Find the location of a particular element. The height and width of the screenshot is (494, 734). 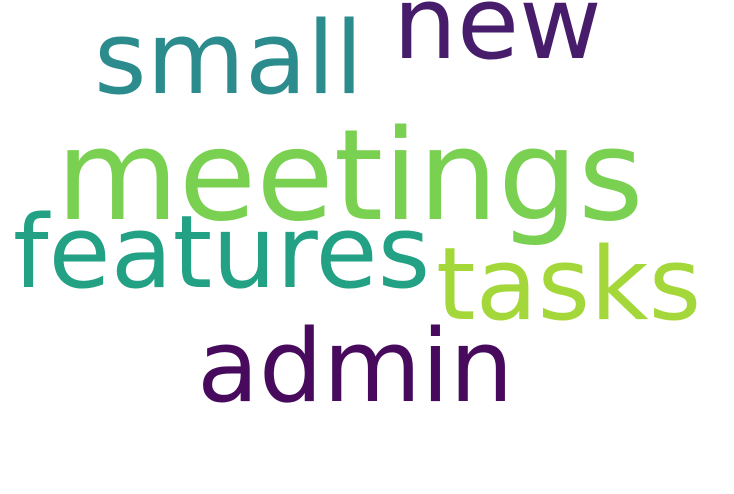

word-new: new is located at coordinates (497, 41).